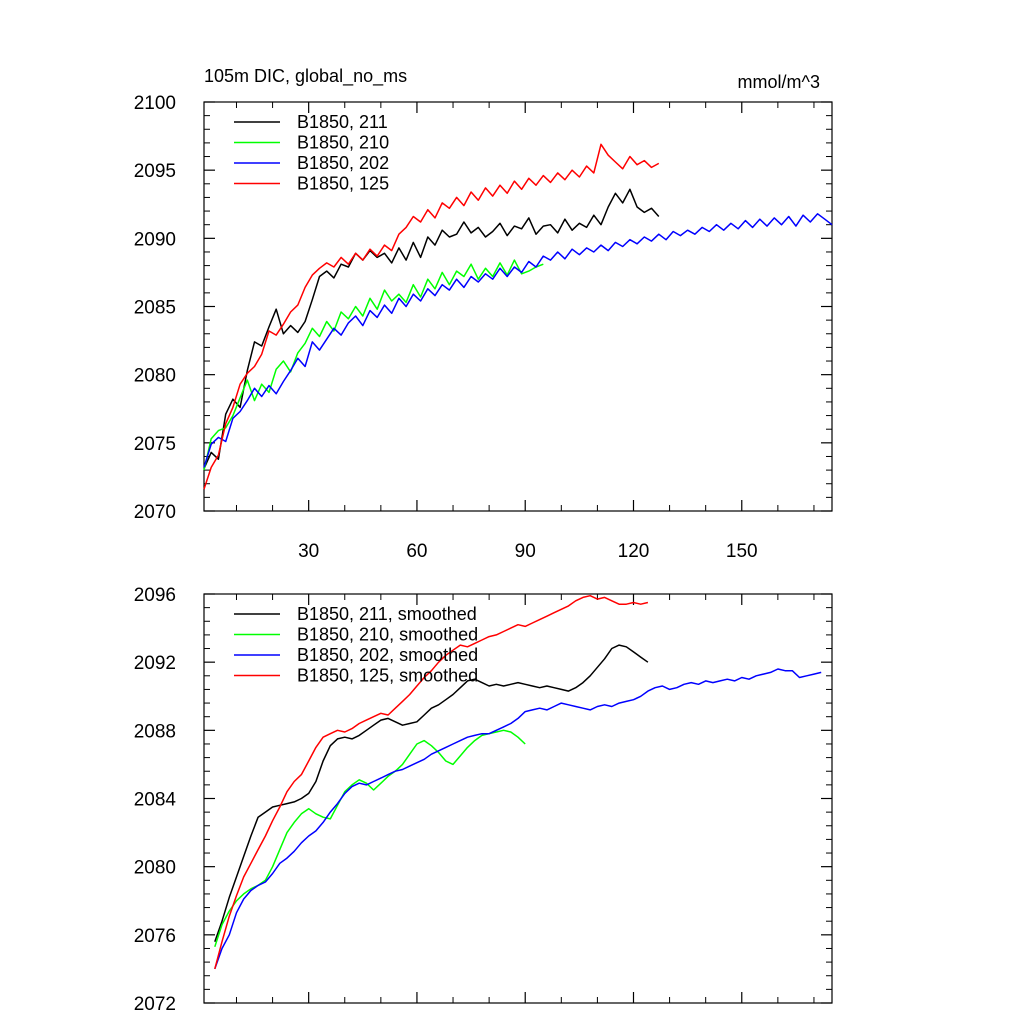 The width and height of the screenshot is (1024, 1024). I want to click on x-tick-label: 150, so click(742, 551).